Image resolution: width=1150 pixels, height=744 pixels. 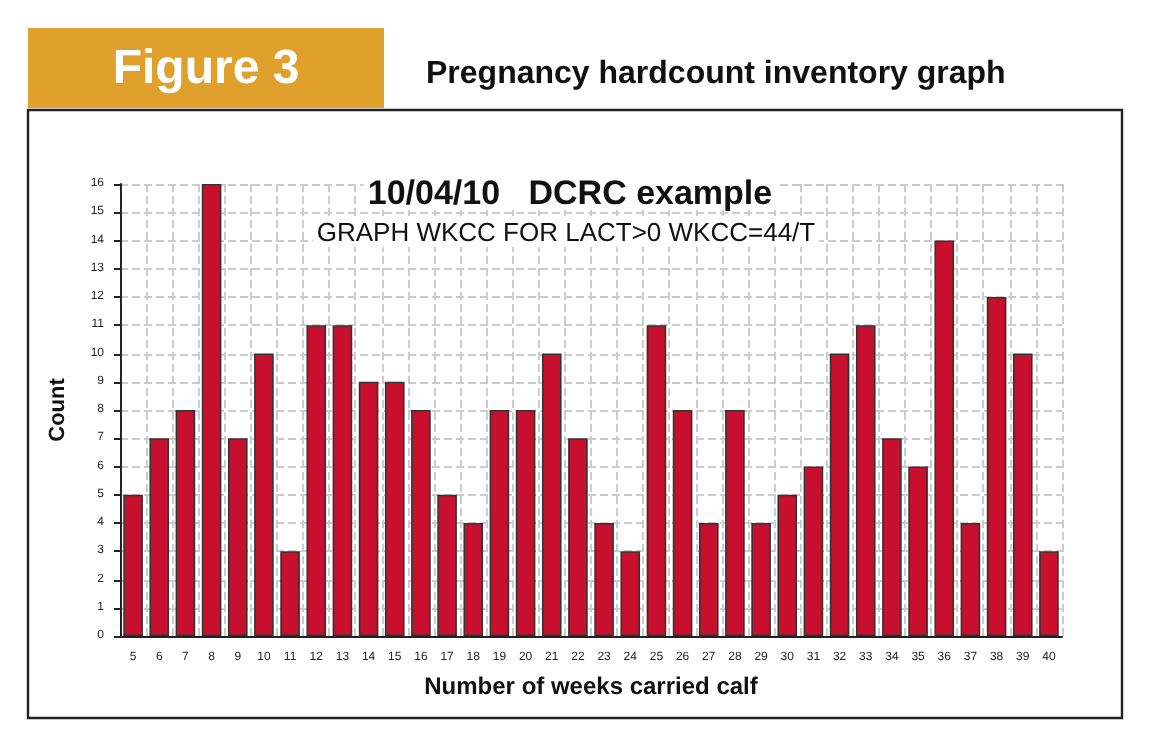 I want to click on chart-subtitle: 10/04/10 DCRC example, so click(x=570, y=193).